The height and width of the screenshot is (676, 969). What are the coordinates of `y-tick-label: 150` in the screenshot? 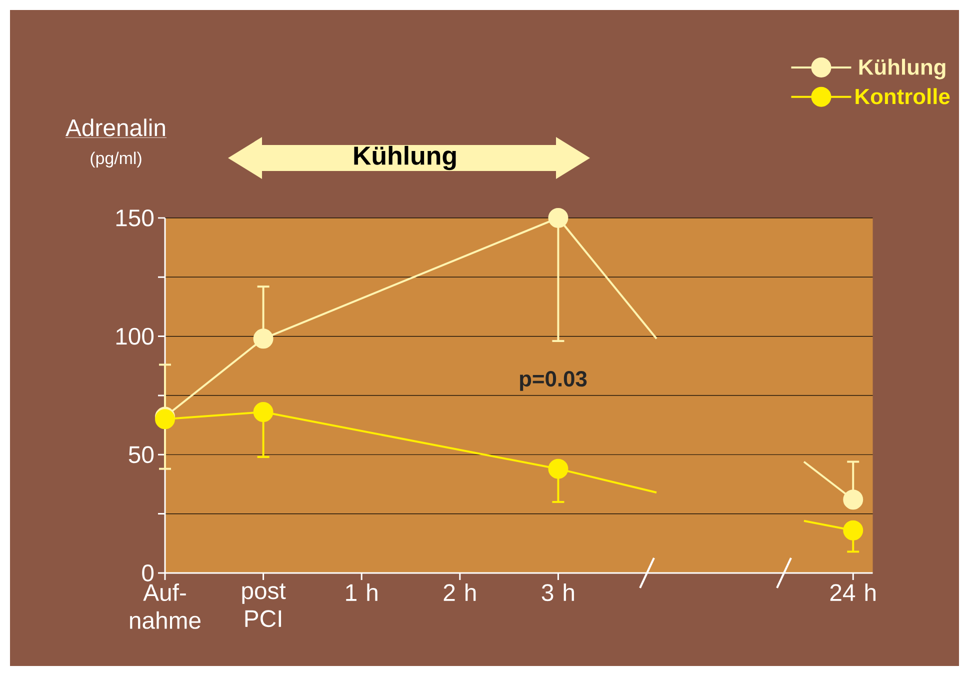 It's located at (135, 217).